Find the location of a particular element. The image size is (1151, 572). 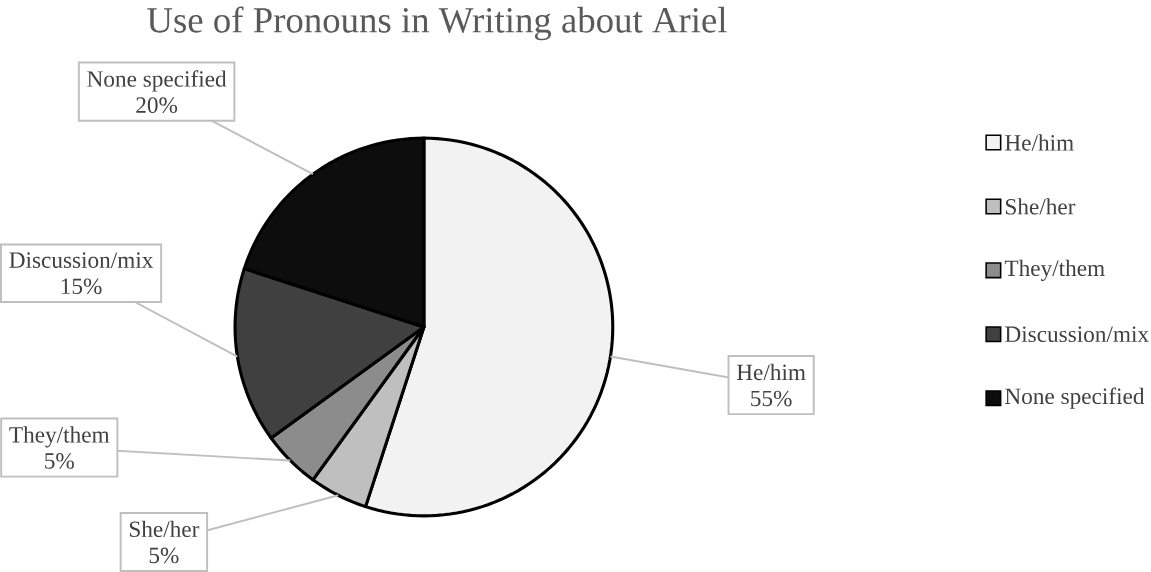

legend-label: None specified is located at coordinates (1075, 398).